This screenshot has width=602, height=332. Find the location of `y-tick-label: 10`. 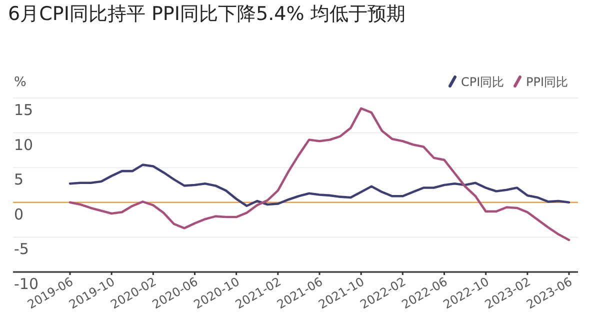

y-tick-label: 10 is located at coordinates (24, 145).